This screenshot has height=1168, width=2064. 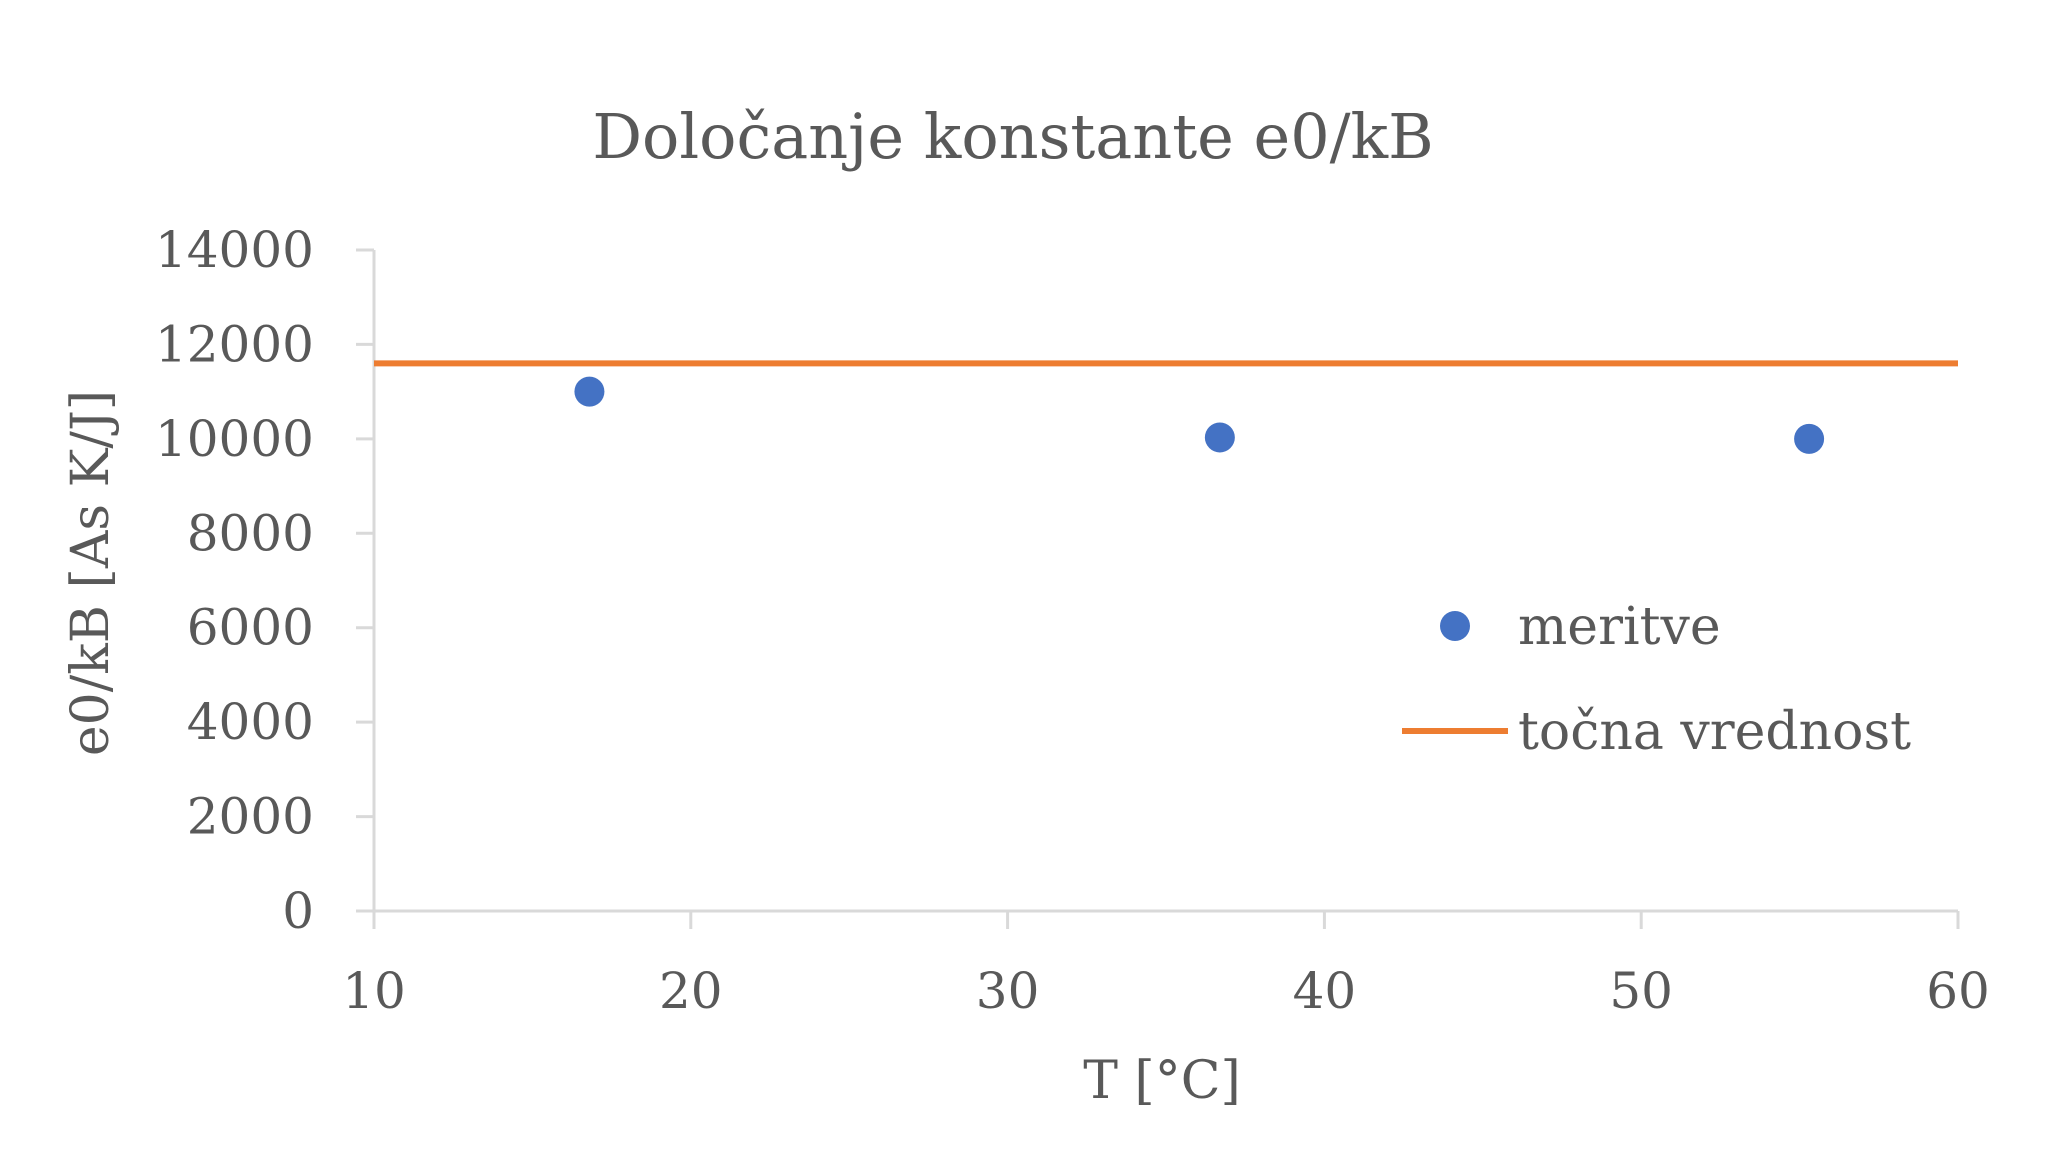 I want to click on y-tick-label: 8000, so click(x=250, y=533).